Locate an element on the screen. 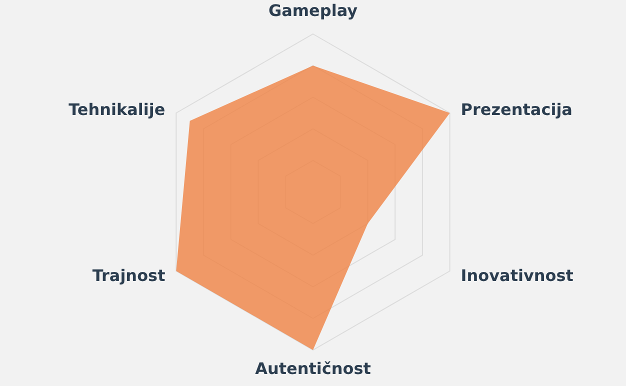 The width and height of the screenshot is (626, 386). spoke-label: Gameplay is located at coordinates (313, 10).